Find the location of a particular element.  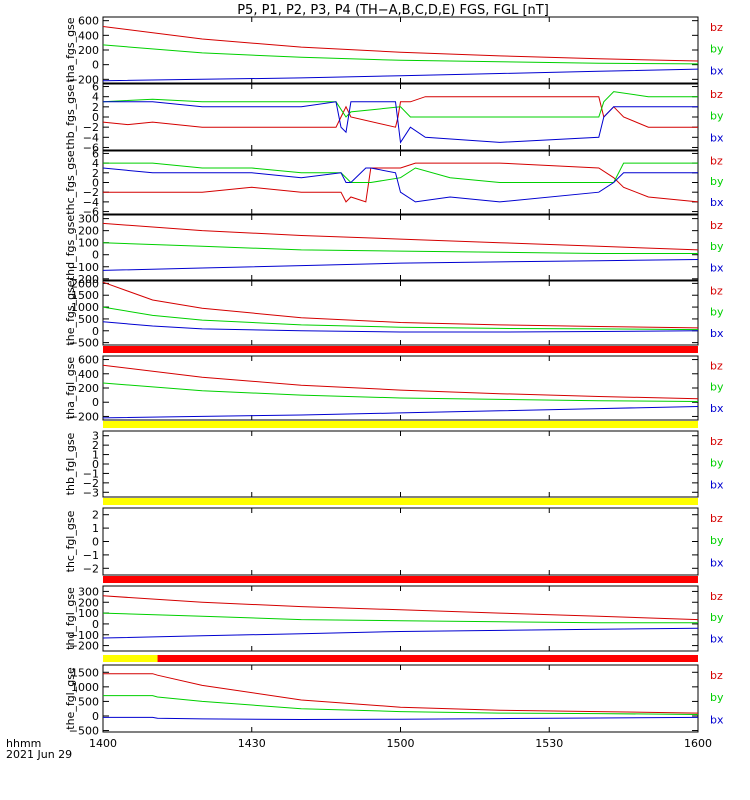

y-tick-label: −2 is located at coordinates (91, 127).